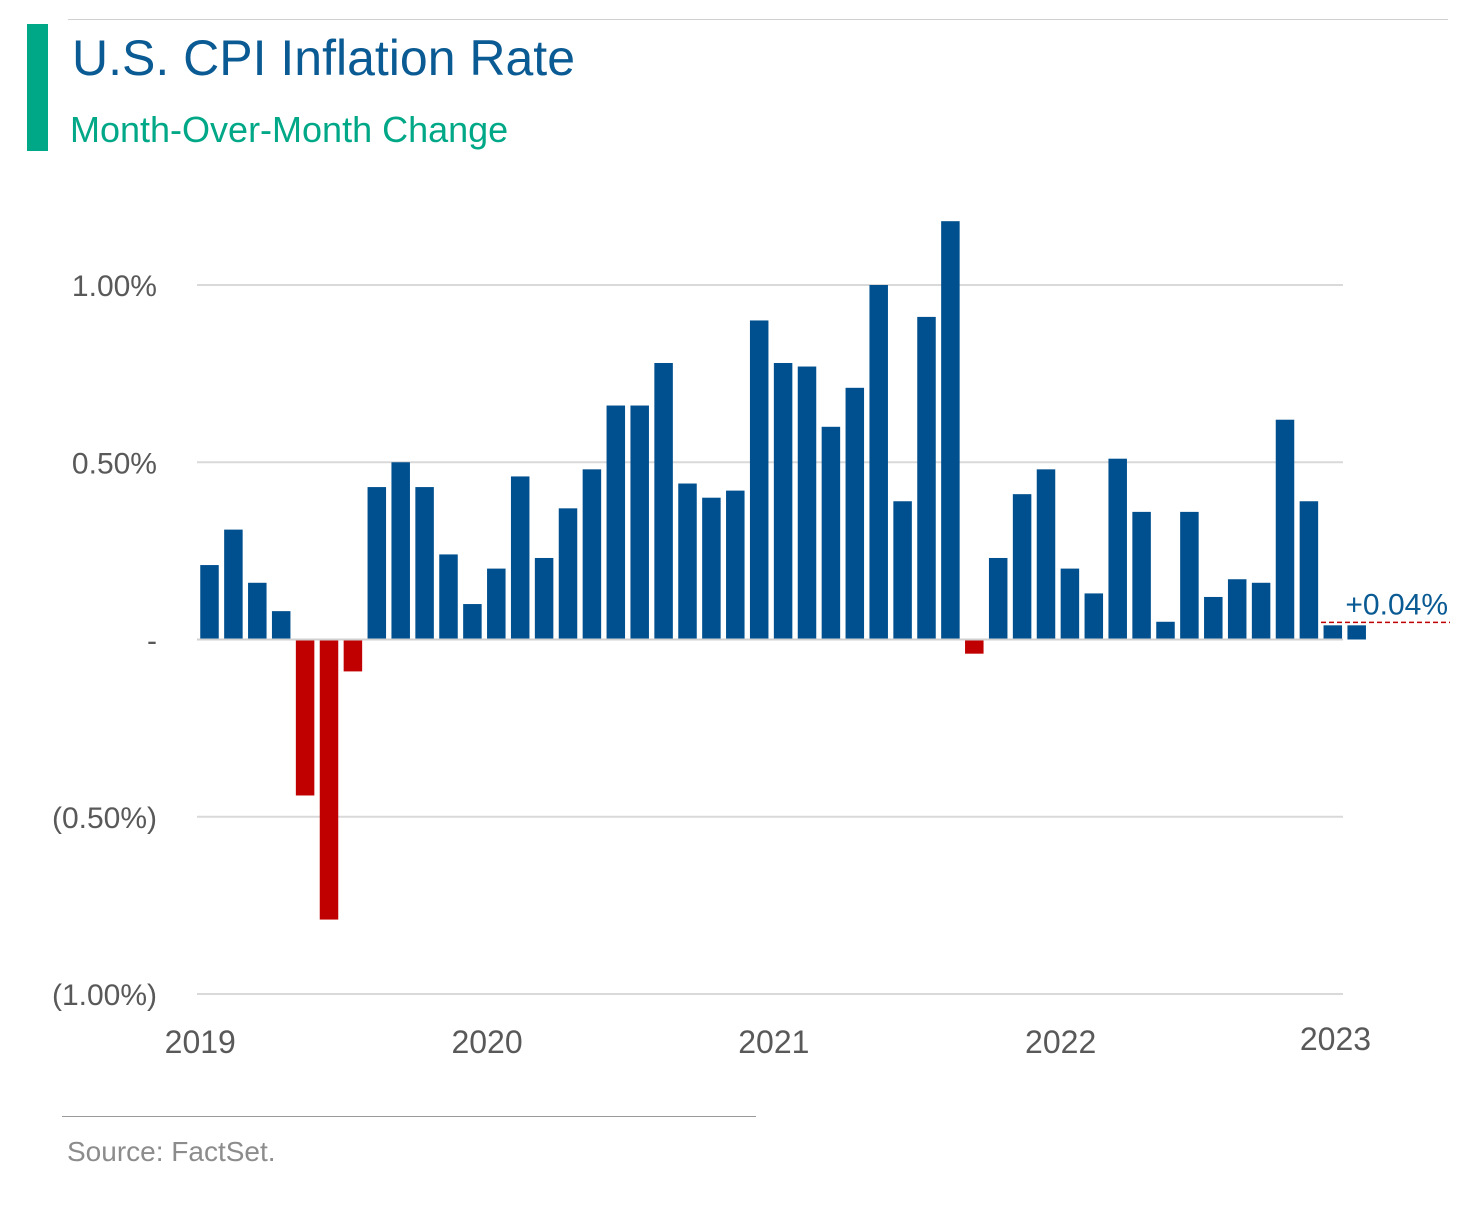  What do you see at coordinates (114, 286) in the screenshot?
I see `y-tick-label: 1.00%` at bounding box center [114, 286].